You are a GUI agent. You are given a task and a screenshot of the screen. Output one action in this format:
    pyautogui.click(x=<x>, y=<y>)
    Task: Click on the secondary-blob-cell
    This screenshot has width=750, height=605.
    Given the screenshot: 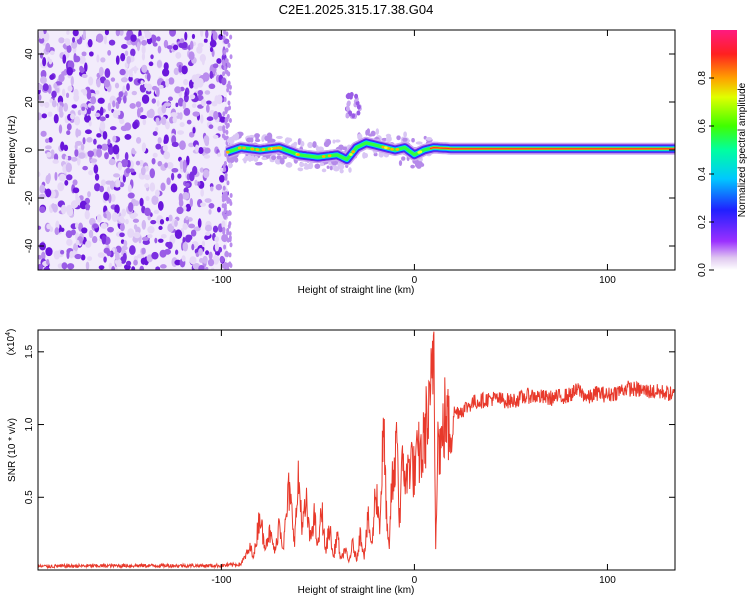 What is the action you would take?
    pyautogui.click(x=356, y=96)
    